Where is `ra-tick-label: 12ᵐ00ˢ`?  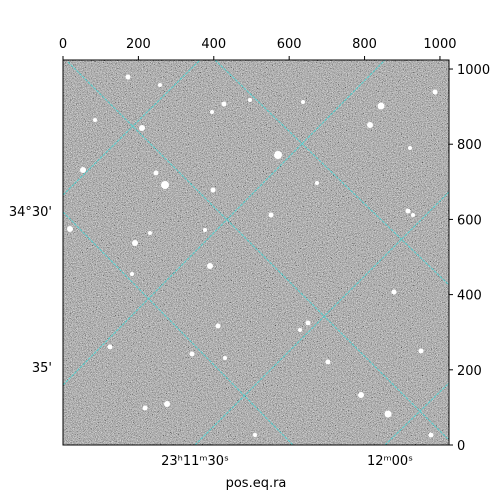
ra-tick-label: 12ᵐ00ˢ is located at coordinates (390, 461).